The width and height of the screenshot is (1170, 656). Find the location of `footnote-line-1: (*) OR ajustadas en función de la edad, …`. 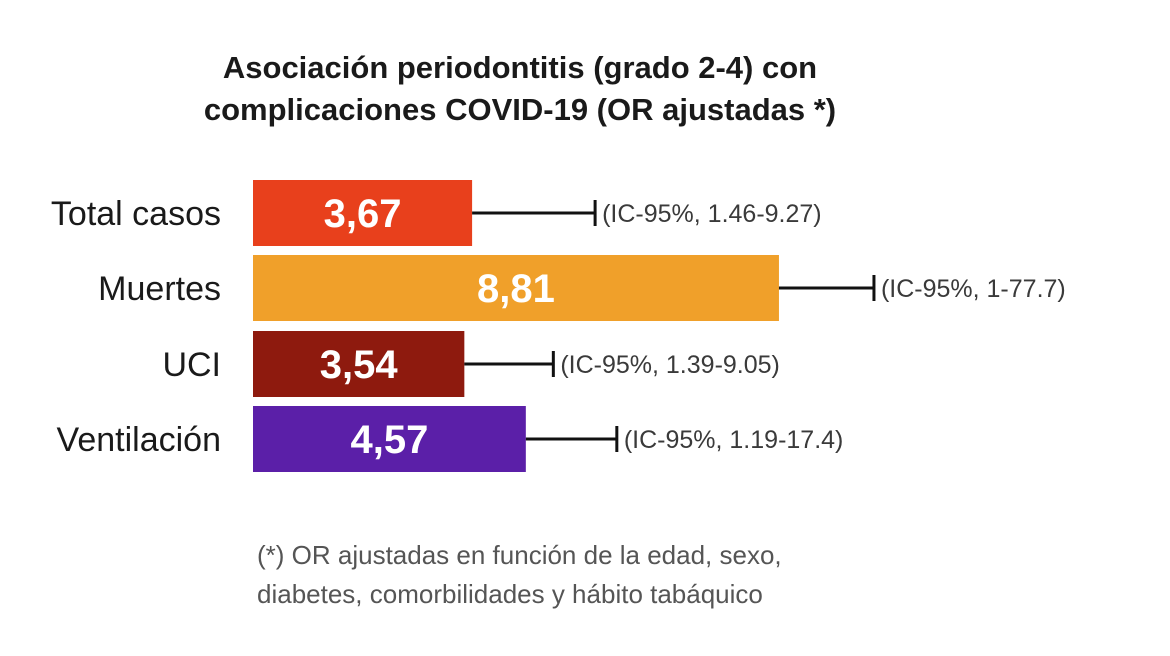

footnote-line-1: (*) OR ajustadas en función de la edad, … is located at coordinates (519, 555).